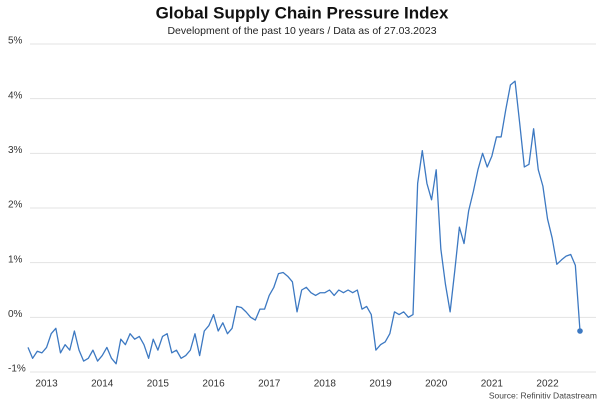 The image size is (605, 402). Describe the element at coordinates (543, 395) in the screenshot. I see `source-note: Source: Refinitiv Datastream` at that location.